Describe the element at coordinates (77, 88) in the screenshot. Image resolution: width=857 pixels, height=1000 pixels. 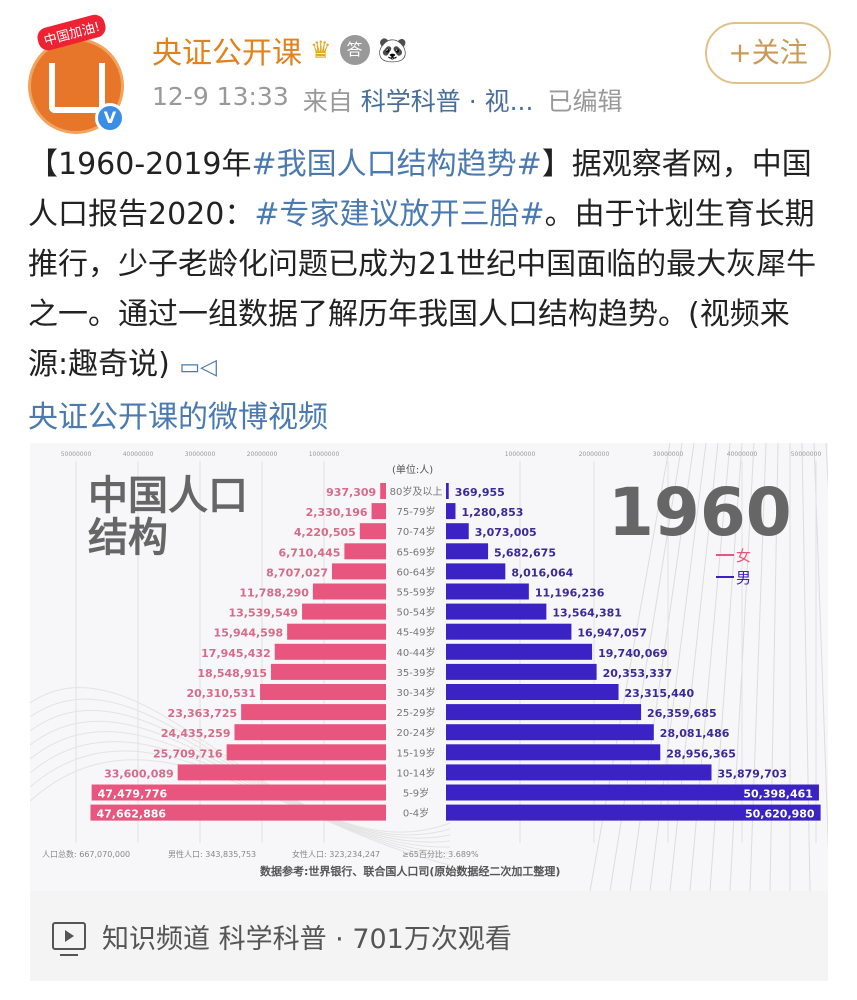
I see `avatar-logo` at that location.